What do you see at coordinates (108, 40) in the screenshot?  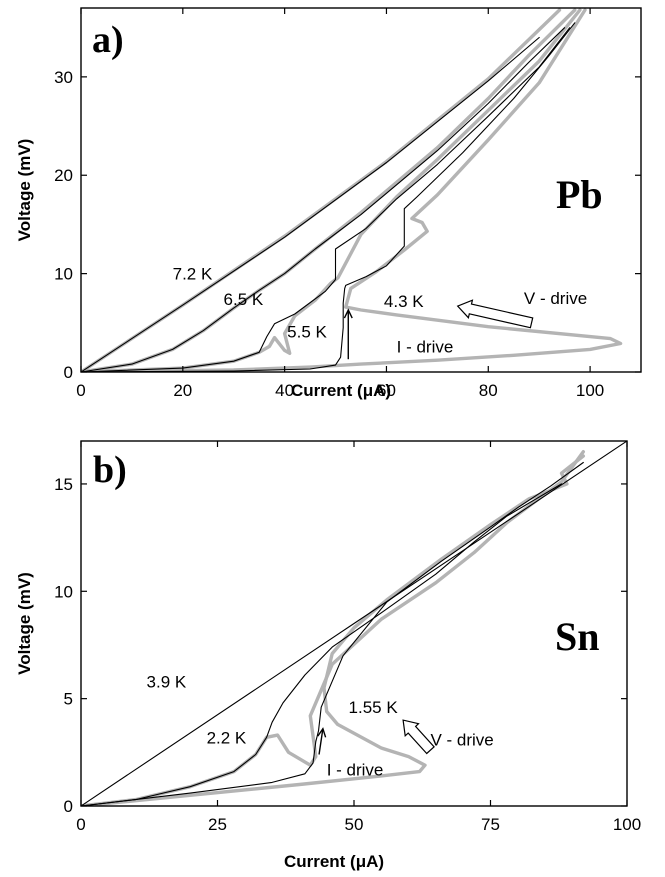 I see `panel-label: a)` at bounding box center [108, 40].